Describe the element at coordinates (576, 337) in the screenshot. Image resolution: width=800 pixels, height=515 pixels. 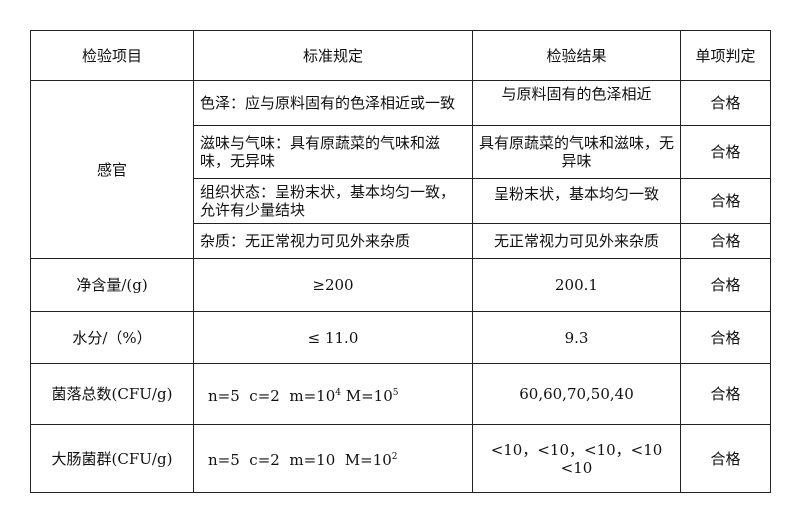
I see `result-cell: 9.3` at that location.